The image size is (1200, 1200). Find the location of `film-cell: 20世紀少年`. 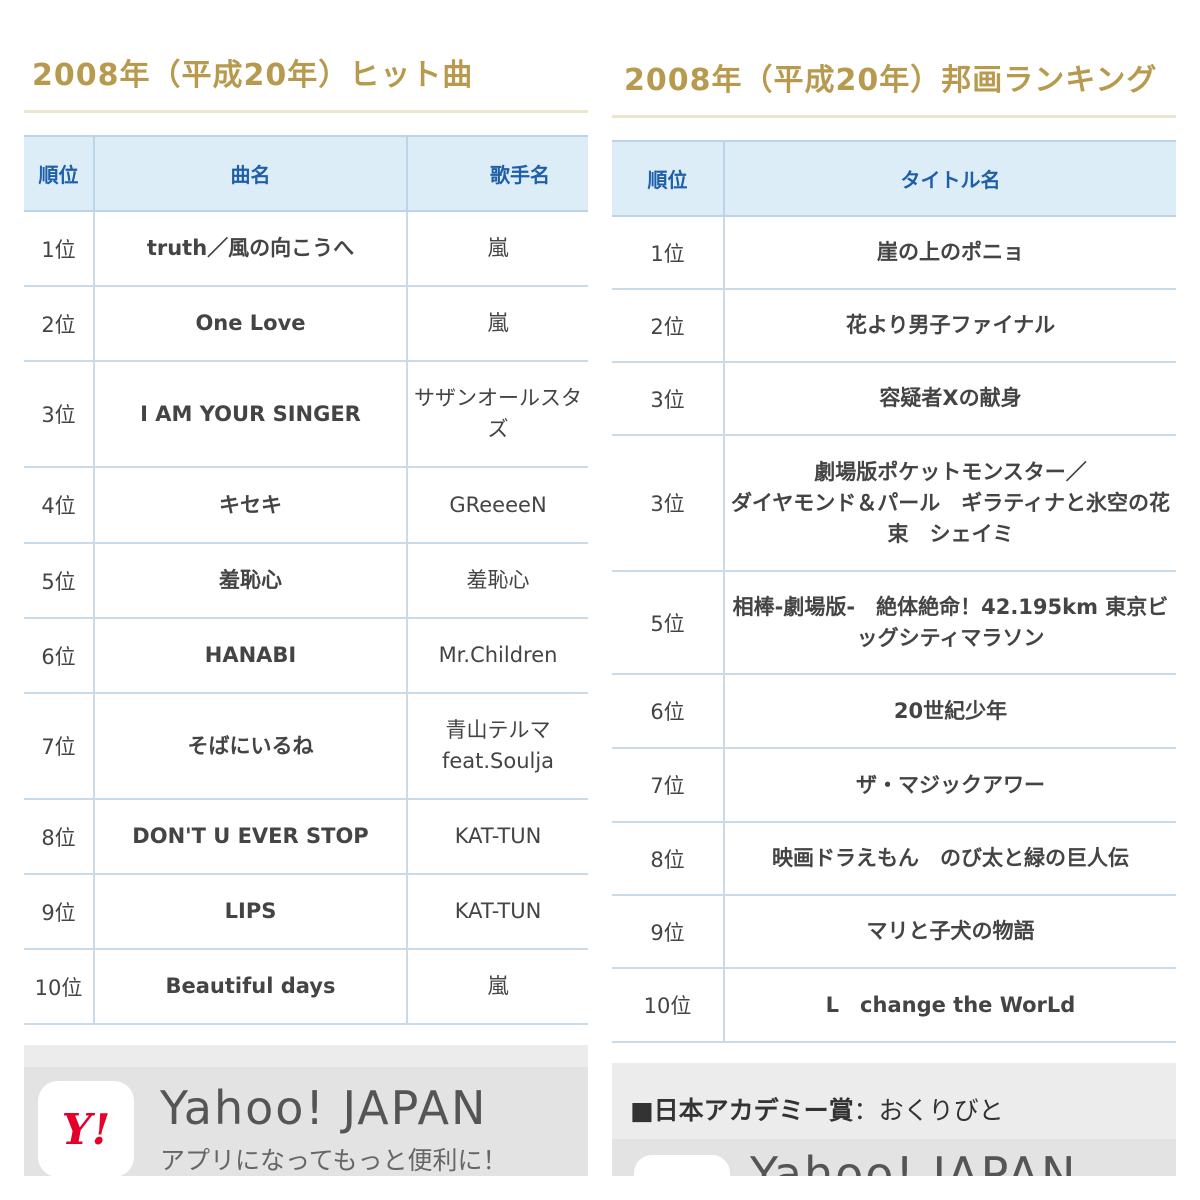

film-cell: 20世紀少年 is located at coordinates (950, 711).